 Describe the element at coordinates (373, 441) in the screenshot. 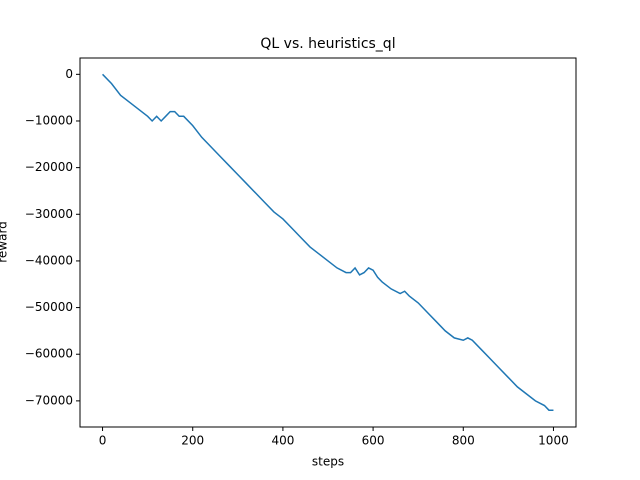

I see `x-tick-label: 600` at that location.